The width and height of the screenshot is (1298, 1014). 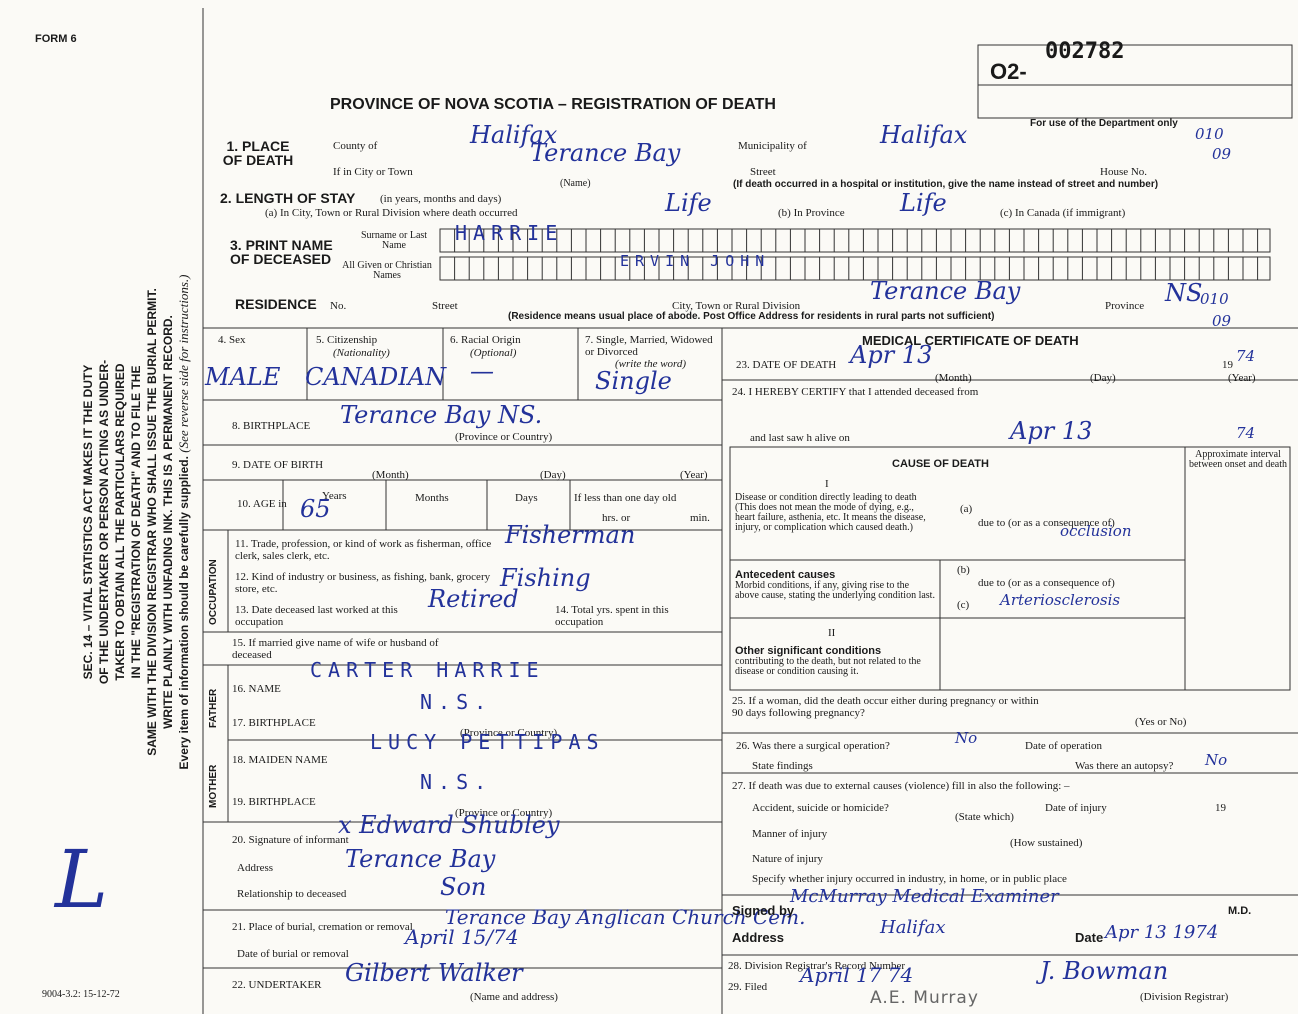 I want to click on heading: CAUSE OF DEATH, so click(x=940, y=464).